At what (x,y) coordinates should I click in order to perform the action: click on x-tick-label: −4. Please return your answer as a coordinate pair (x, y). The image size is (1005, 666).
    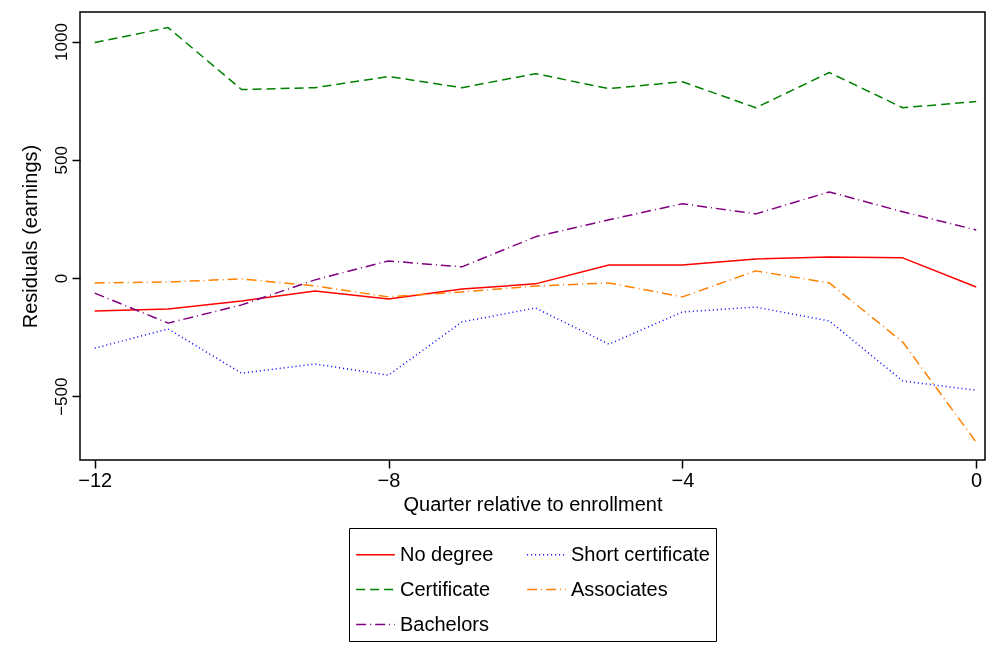
    Looking at the image, I should click on (683, 479).